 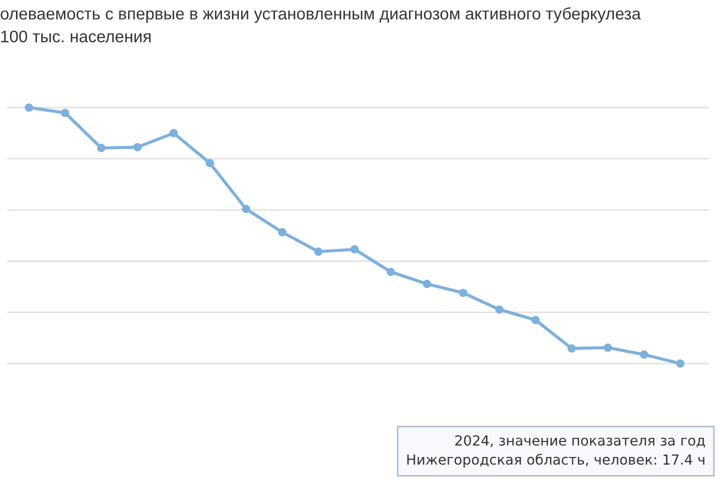 I want to click on text: 2024, значение показателя за год, so click(x=580, y=441).